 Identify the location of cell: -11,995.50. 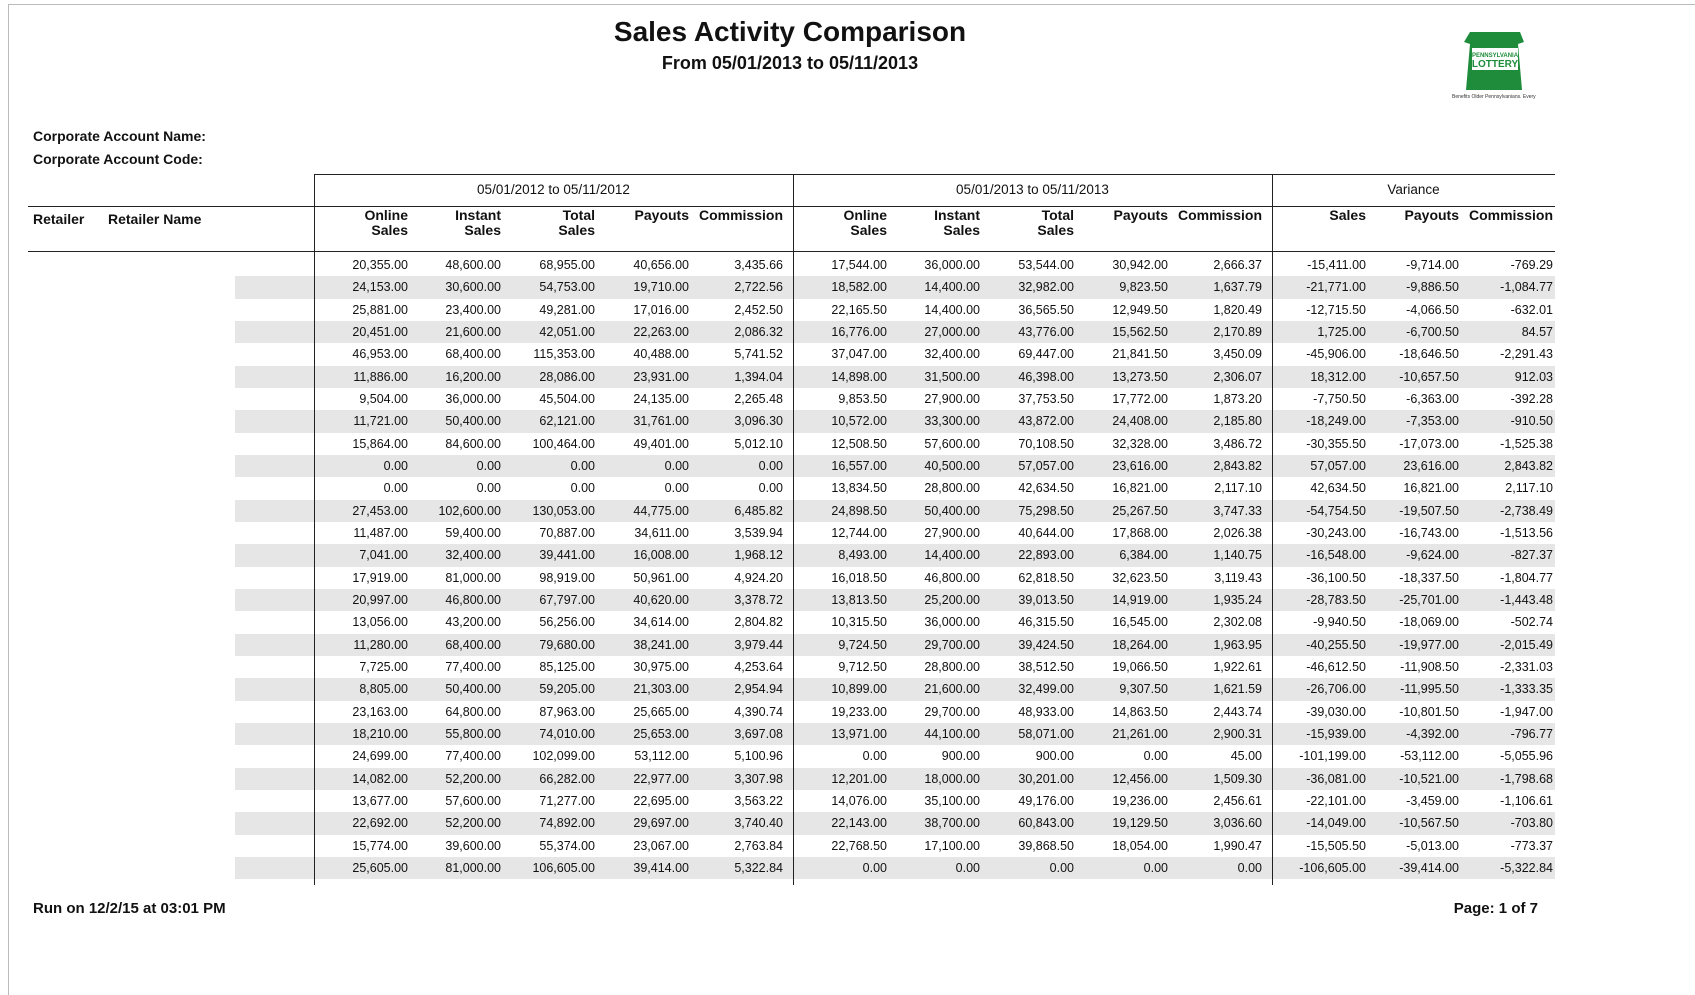
(1429, 689).